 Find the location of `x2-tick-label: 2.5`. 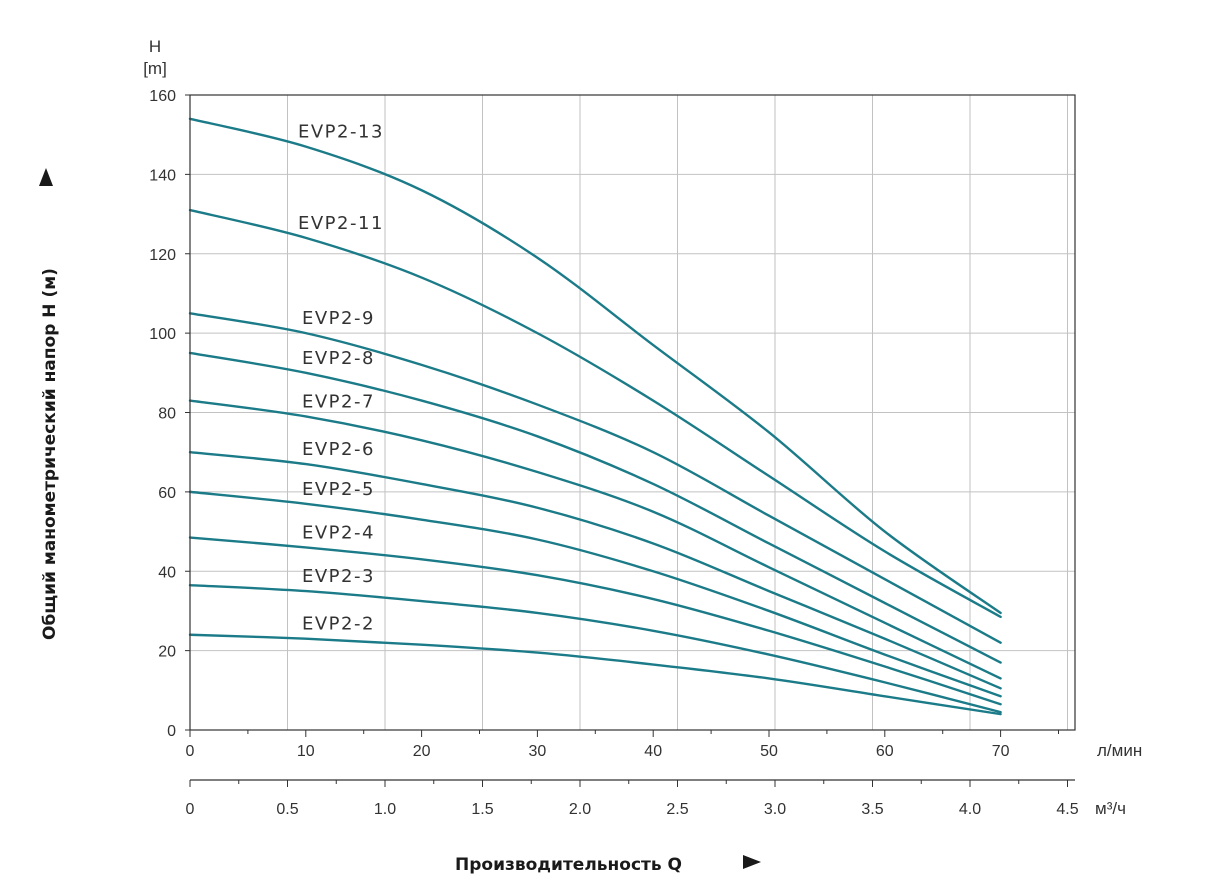

x2-tick-label: 2.5 is located at coordinates (677, 809).